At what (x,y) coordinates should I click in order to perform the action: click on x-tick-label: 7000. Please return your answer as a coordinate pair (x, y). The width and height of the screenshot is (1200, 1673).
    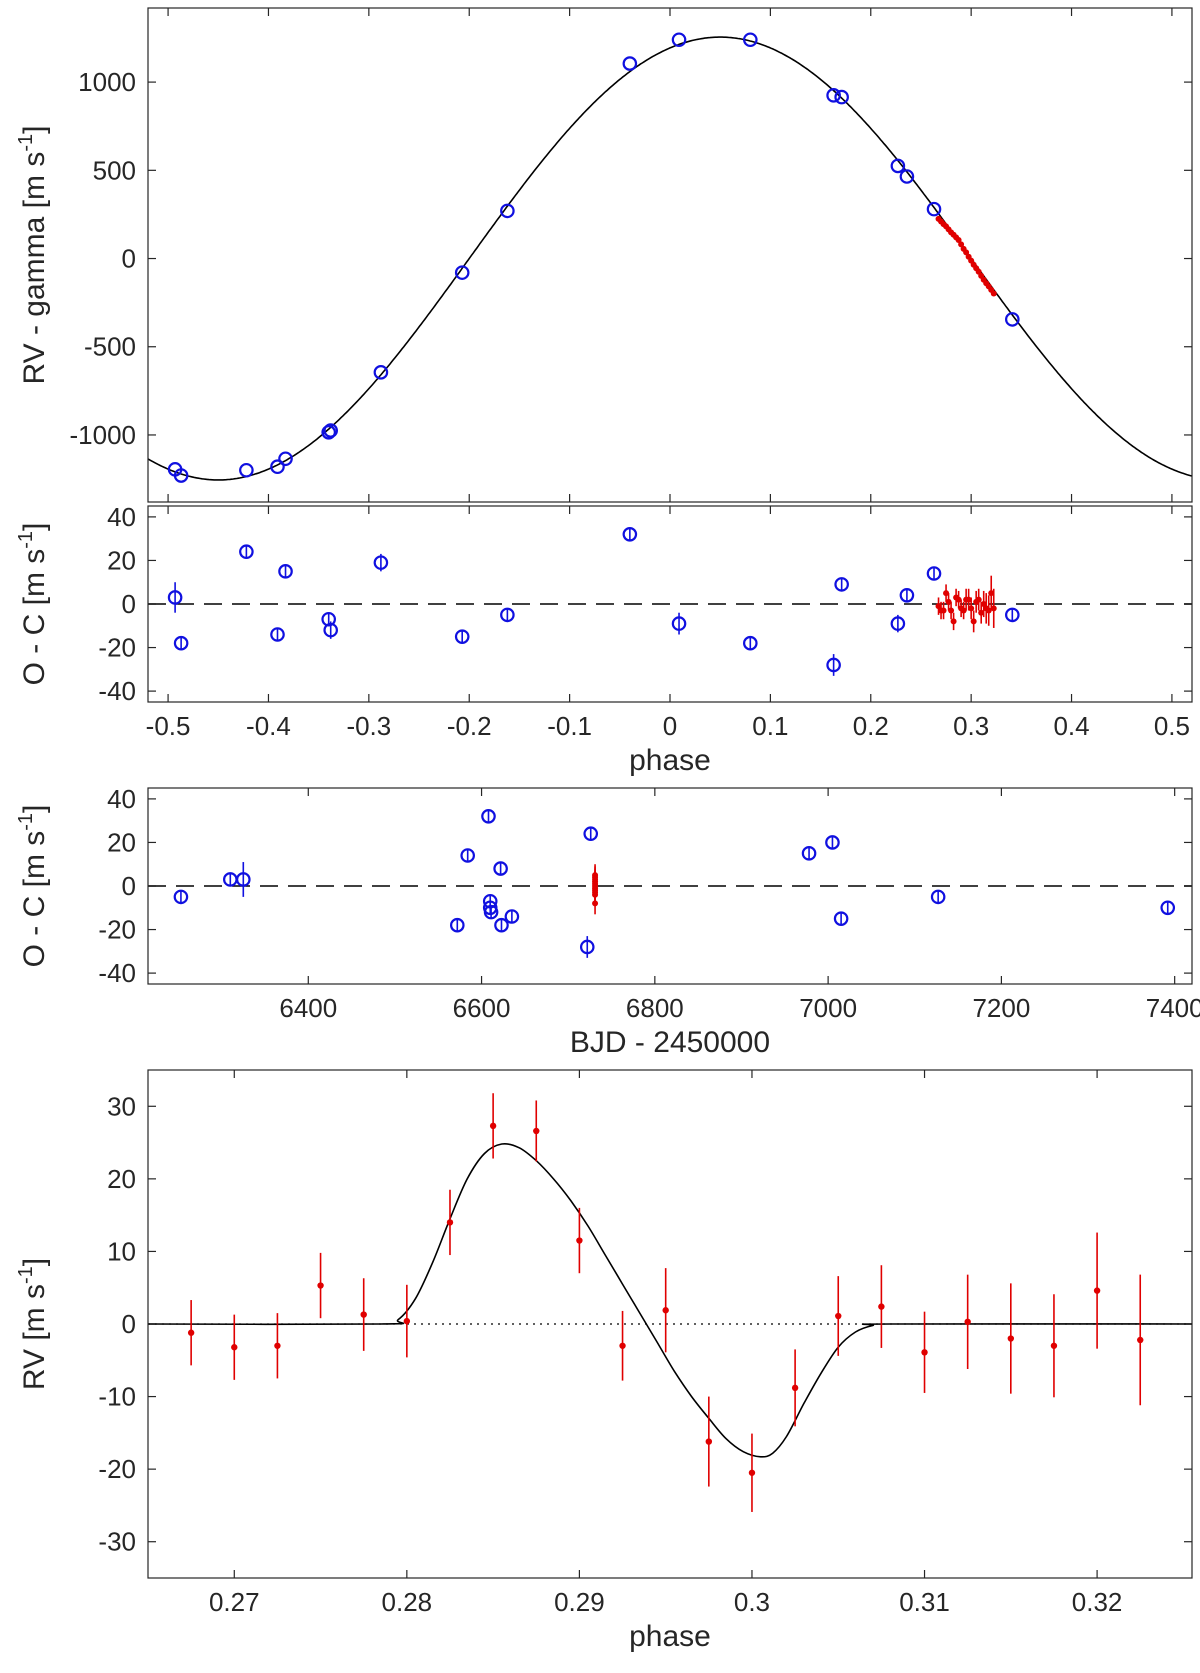
    Looking at the image, I should click on (828, 1008).